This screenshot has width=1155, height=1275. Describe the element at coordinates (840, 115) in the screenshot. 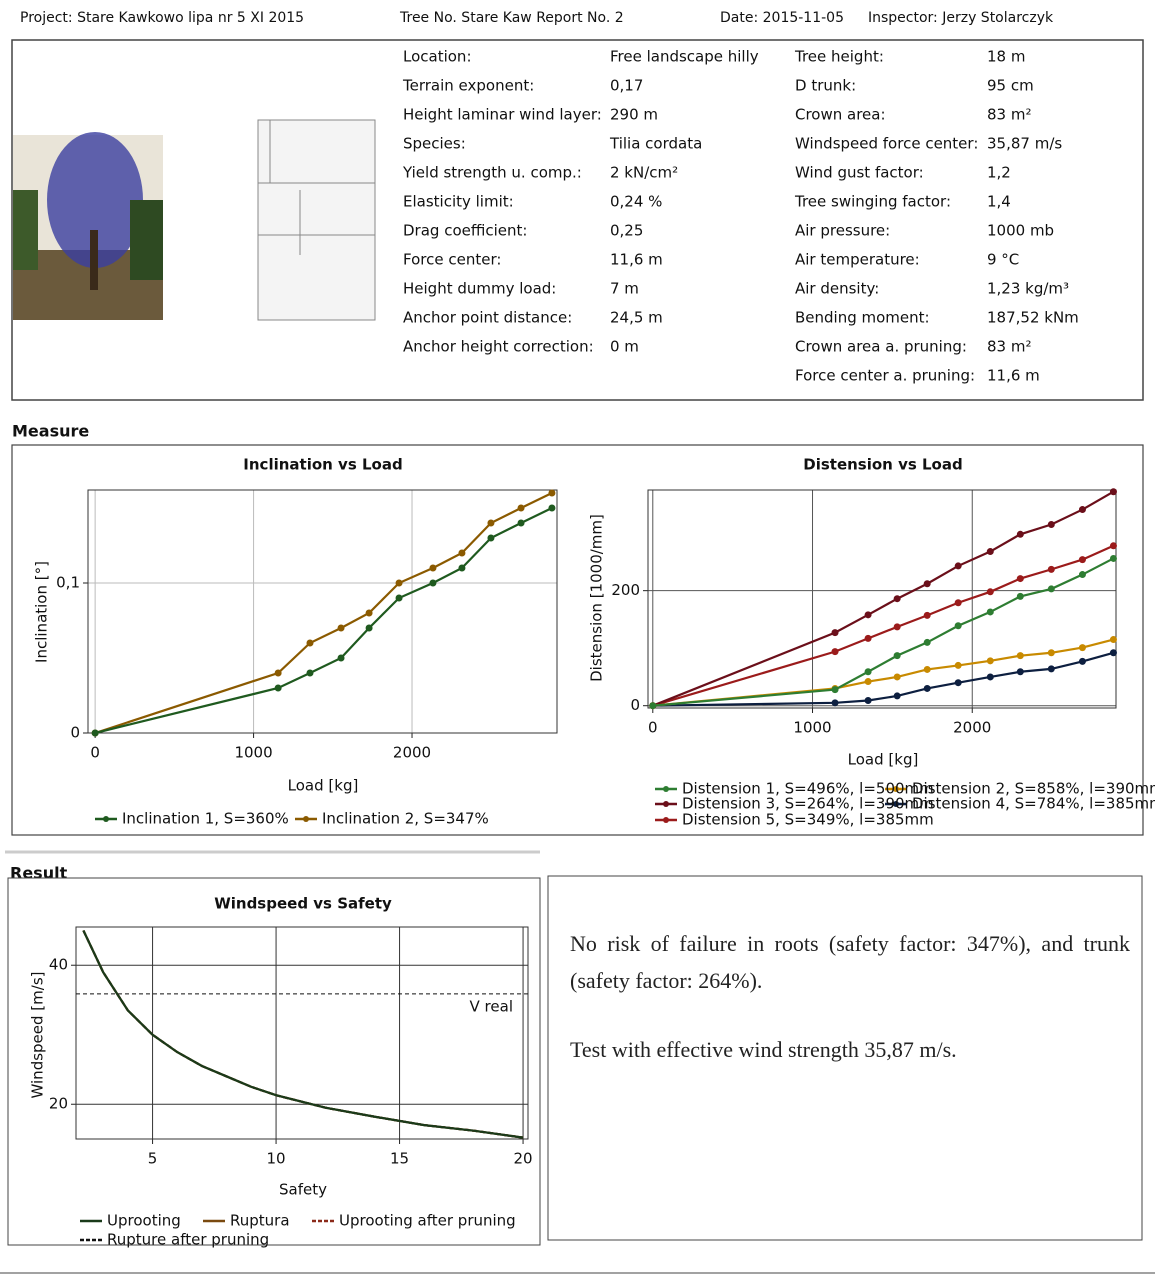

I see `param-label: Crown area:` at that location.